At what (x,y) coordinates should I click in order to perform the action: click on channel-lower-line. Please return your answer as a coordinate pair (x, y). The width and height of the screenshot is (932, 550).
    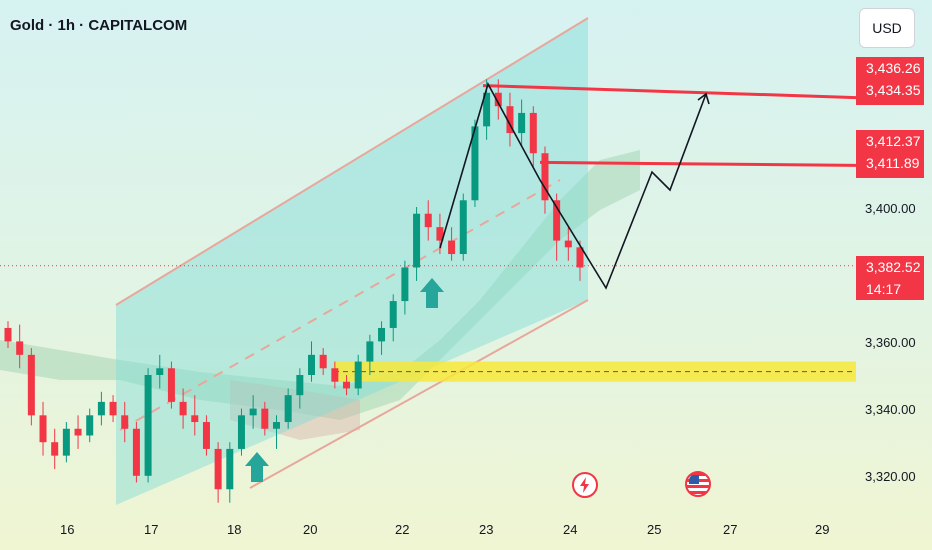
    Looking at the image, I should click on (419, 394).